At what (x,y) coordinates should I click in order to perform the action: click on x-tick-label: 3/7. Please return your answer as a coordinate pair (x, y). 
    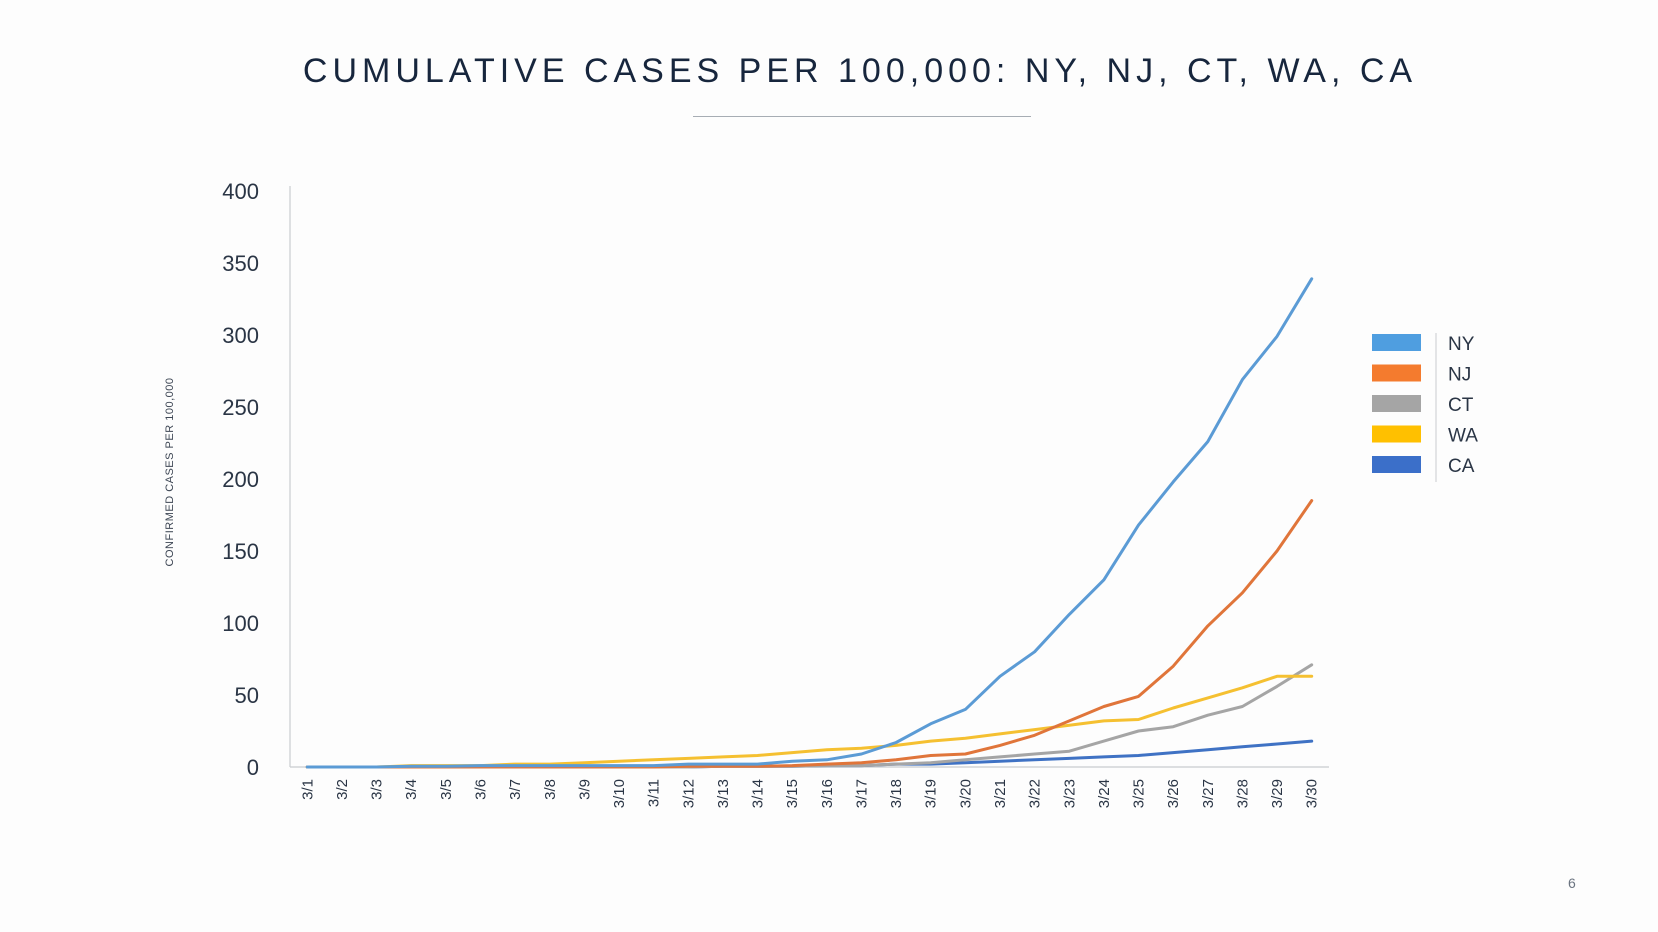
    Looking at the image, I should click on (515, 789).